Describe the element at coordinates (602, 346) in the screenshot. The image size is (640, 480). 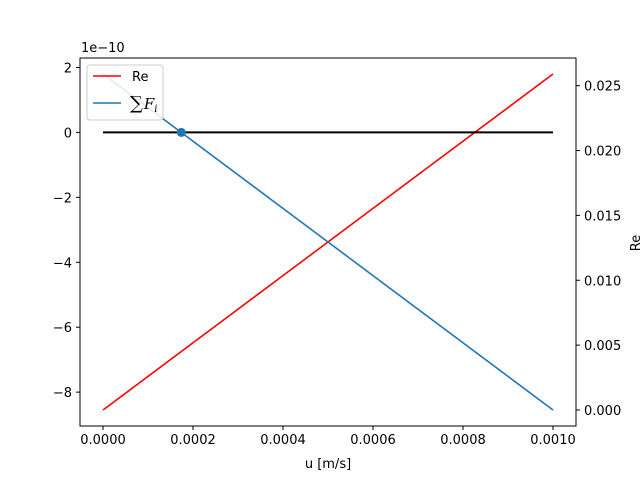
I see `right-y-tick-label: 0.005` at that location.